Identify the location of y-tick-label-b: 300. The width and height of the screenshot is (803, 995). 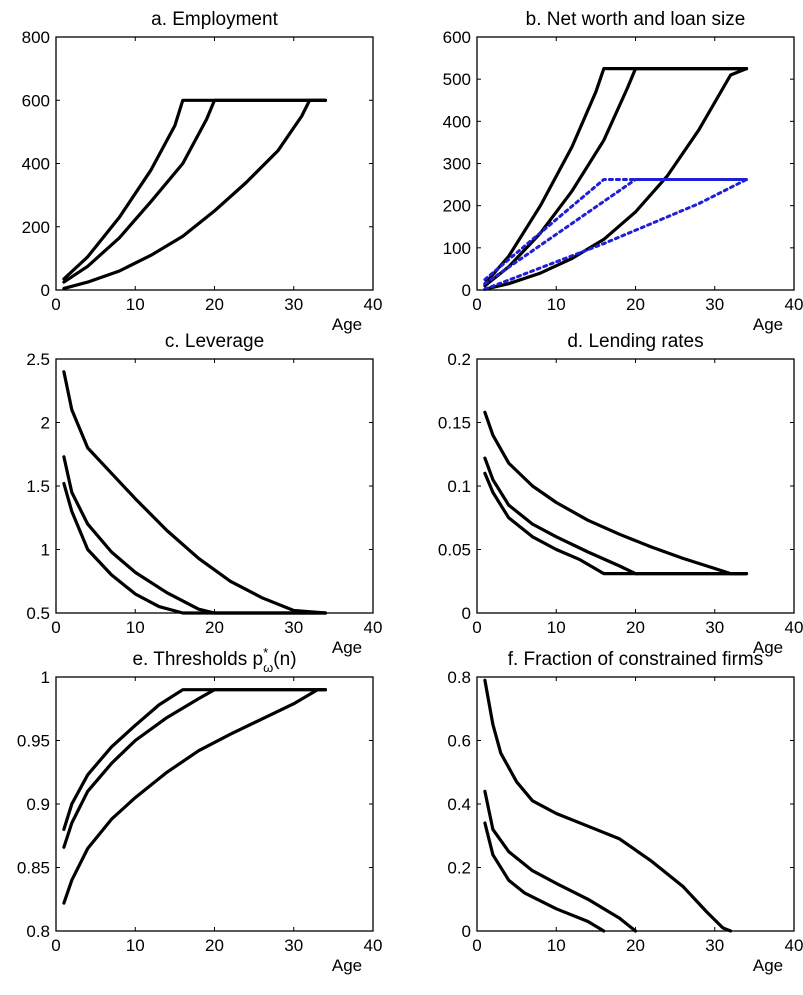
(457, 164).